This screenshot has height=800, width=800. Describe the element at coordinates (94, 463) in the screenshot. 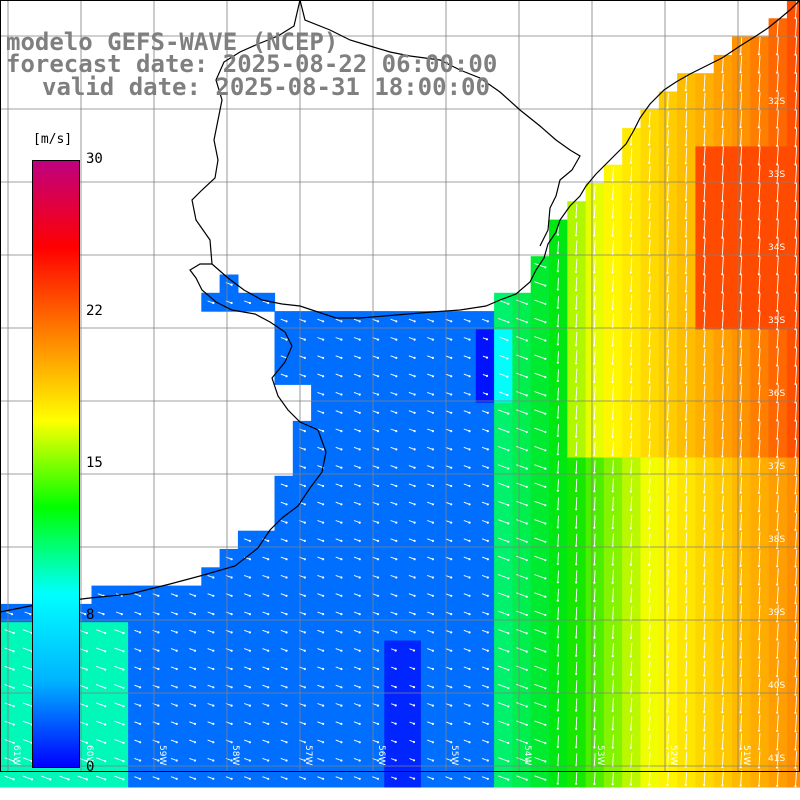

I see `colorbar-tick-15: 15` at that location.